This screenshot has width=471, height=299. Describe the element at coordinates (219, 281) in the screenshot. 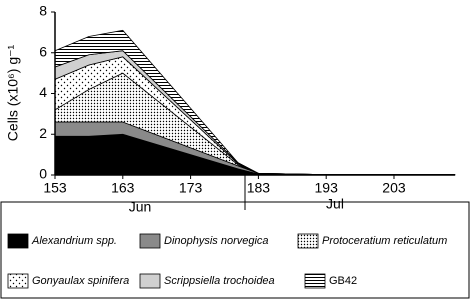

I see `legend-label: Scrippsiella trochoidea` at that location.